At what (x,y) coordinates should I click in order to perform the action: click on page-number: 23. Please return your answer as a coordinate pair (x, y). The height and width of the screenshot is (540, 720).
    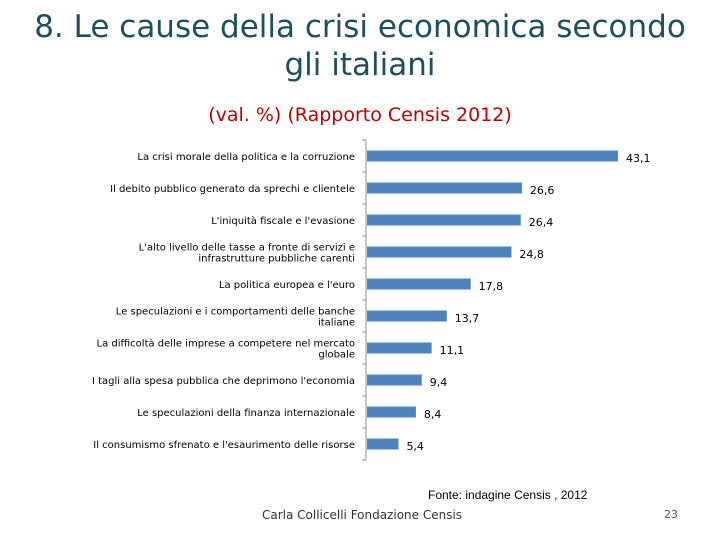
    Looking at the image, I should click on (671, 514).